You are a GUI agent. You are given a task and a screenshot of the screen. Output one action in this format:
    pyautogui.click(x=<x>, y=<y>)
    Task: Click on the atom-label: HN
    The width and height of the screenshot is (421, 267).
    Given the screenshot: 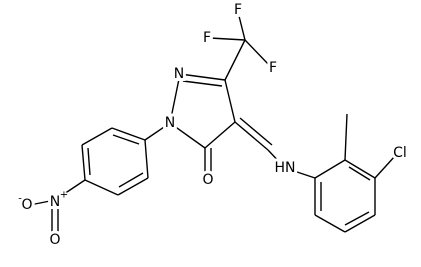 What is the action you would take?
    pyautogui.click(x=285, y=168)
    